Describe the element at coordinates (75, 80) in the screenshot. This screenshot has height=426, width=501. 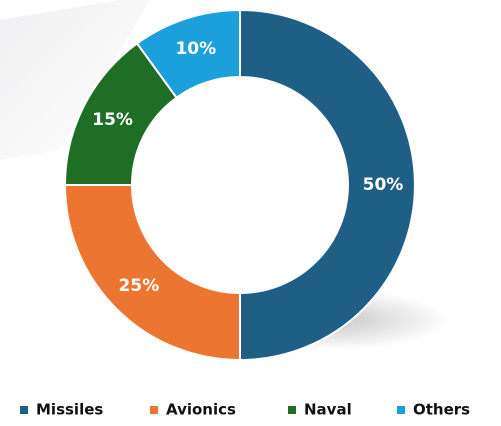
I see `background-image` at that location.